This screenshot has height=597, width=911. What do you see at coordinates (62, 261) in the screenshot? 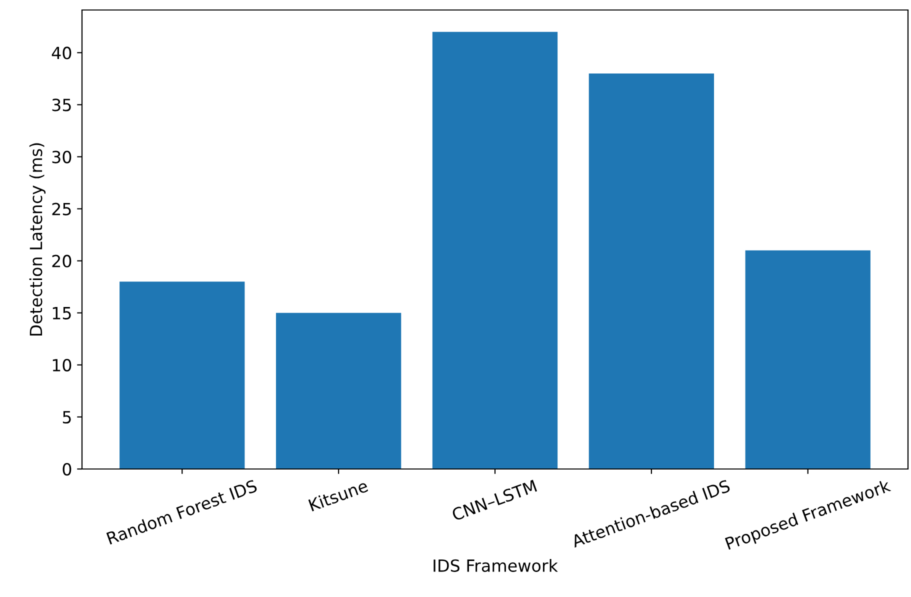
I see `y-tick-label: 20` at bounding box center [62, 261].